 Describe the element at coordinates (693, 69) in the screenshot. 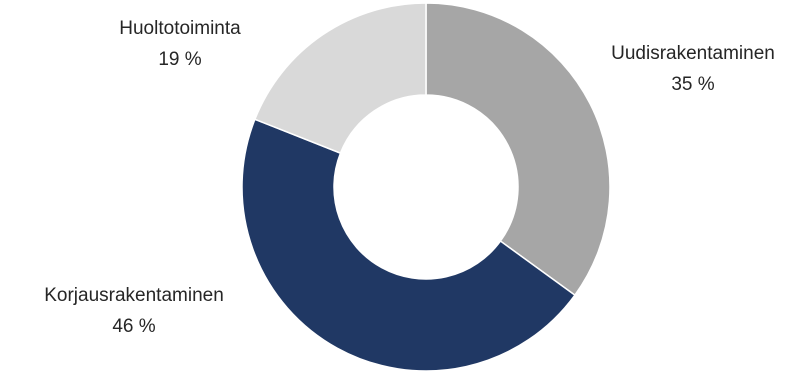

I see `label-uudisrakentaminen: Uudisrakentaminen 35 %` at that location.